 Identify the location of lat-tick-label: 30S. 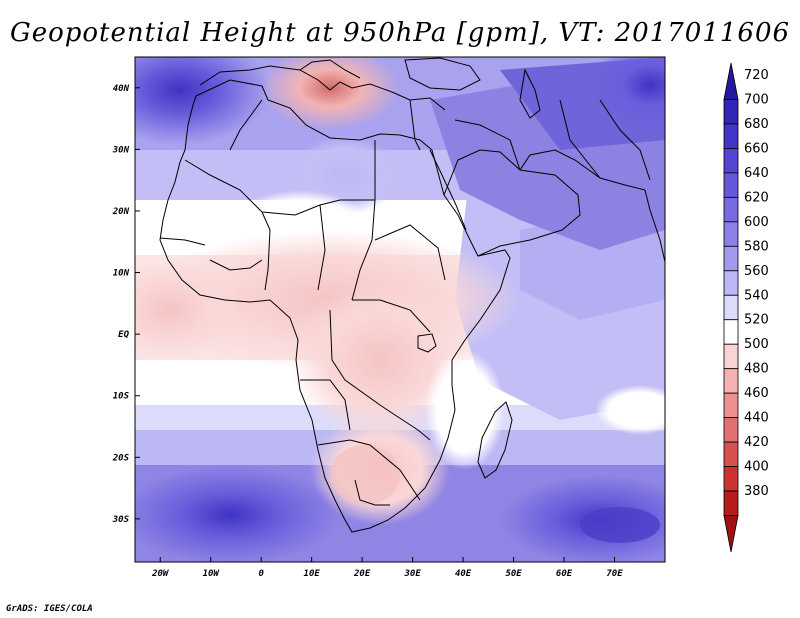
(121, 520).